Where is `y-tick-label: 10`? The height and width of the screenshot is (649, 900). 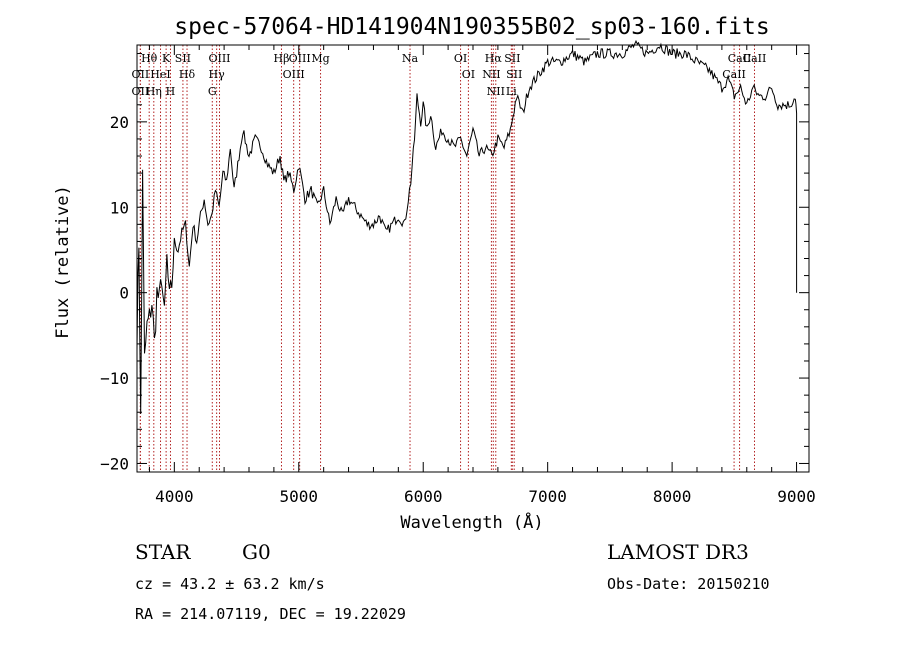 y-tick-label: 10 is located at coordinates (119, 207).